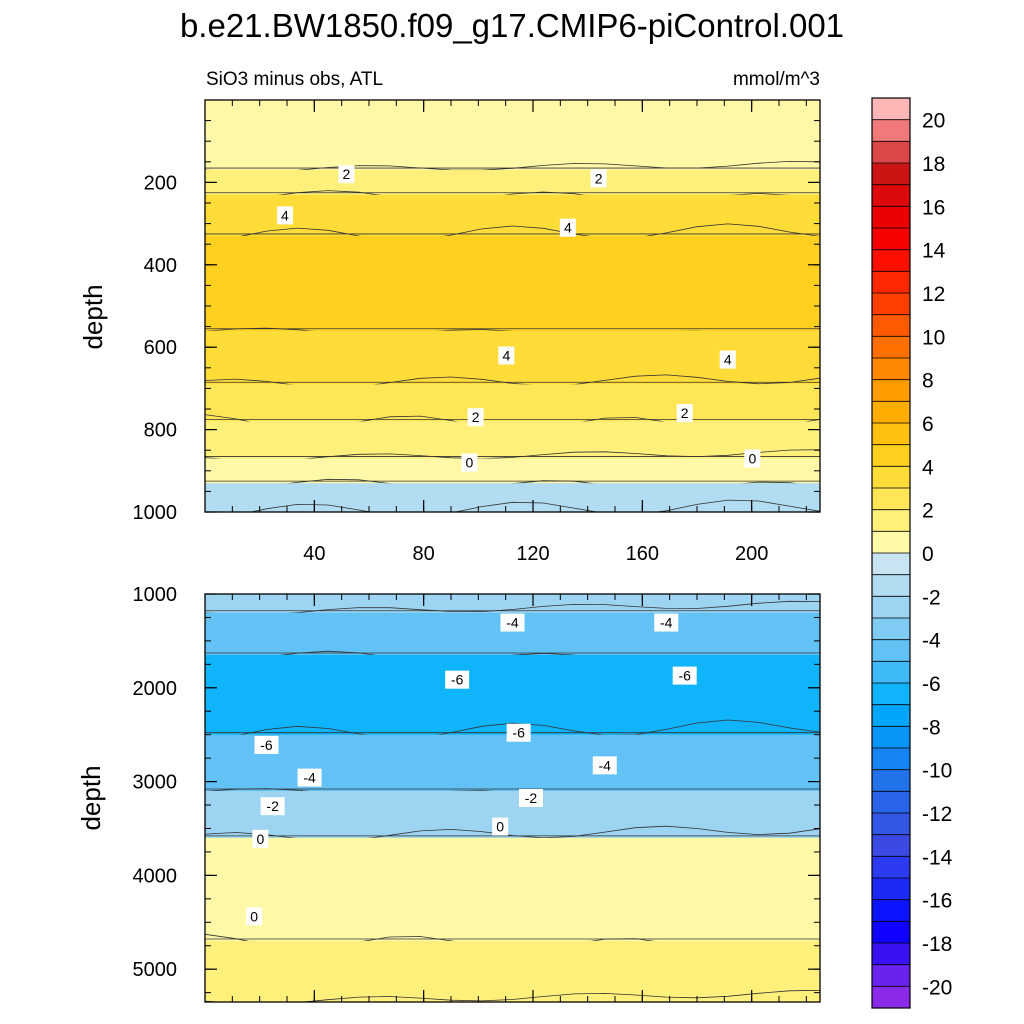  Describe the element at coordinates (928, 467) in the screenshot. I see `colorbar-tick-label: 4` at that location.